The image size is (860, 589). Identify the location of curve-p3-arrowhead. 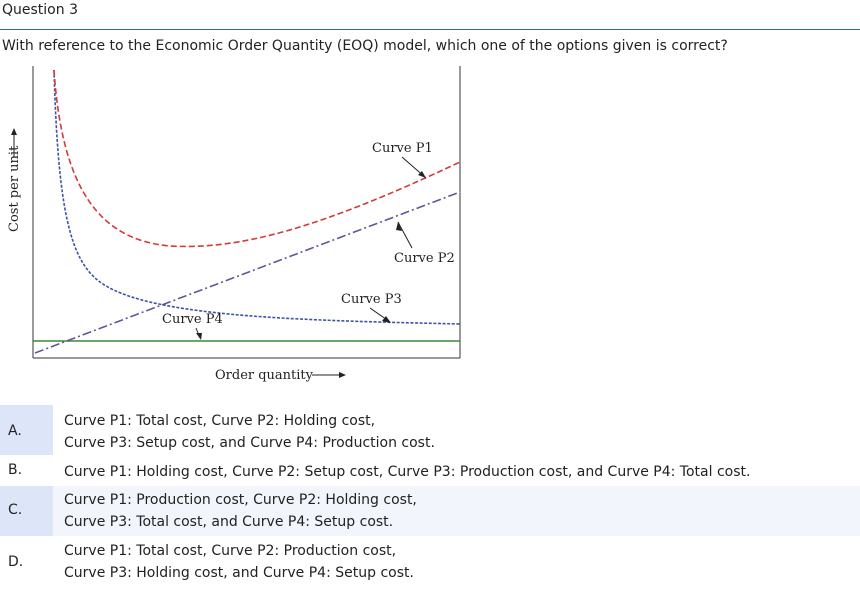
(386, 319).